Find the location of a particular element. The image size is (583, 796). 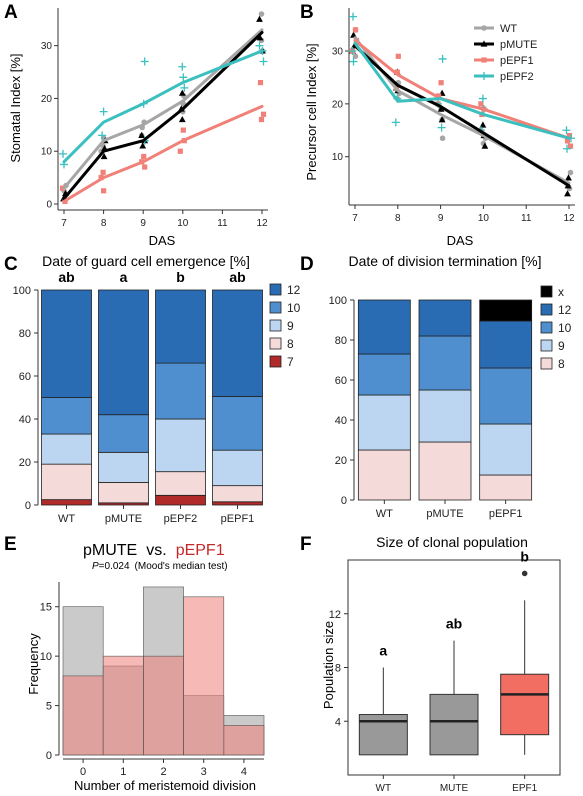

legend-label: x is located at coordinates (561, 292).